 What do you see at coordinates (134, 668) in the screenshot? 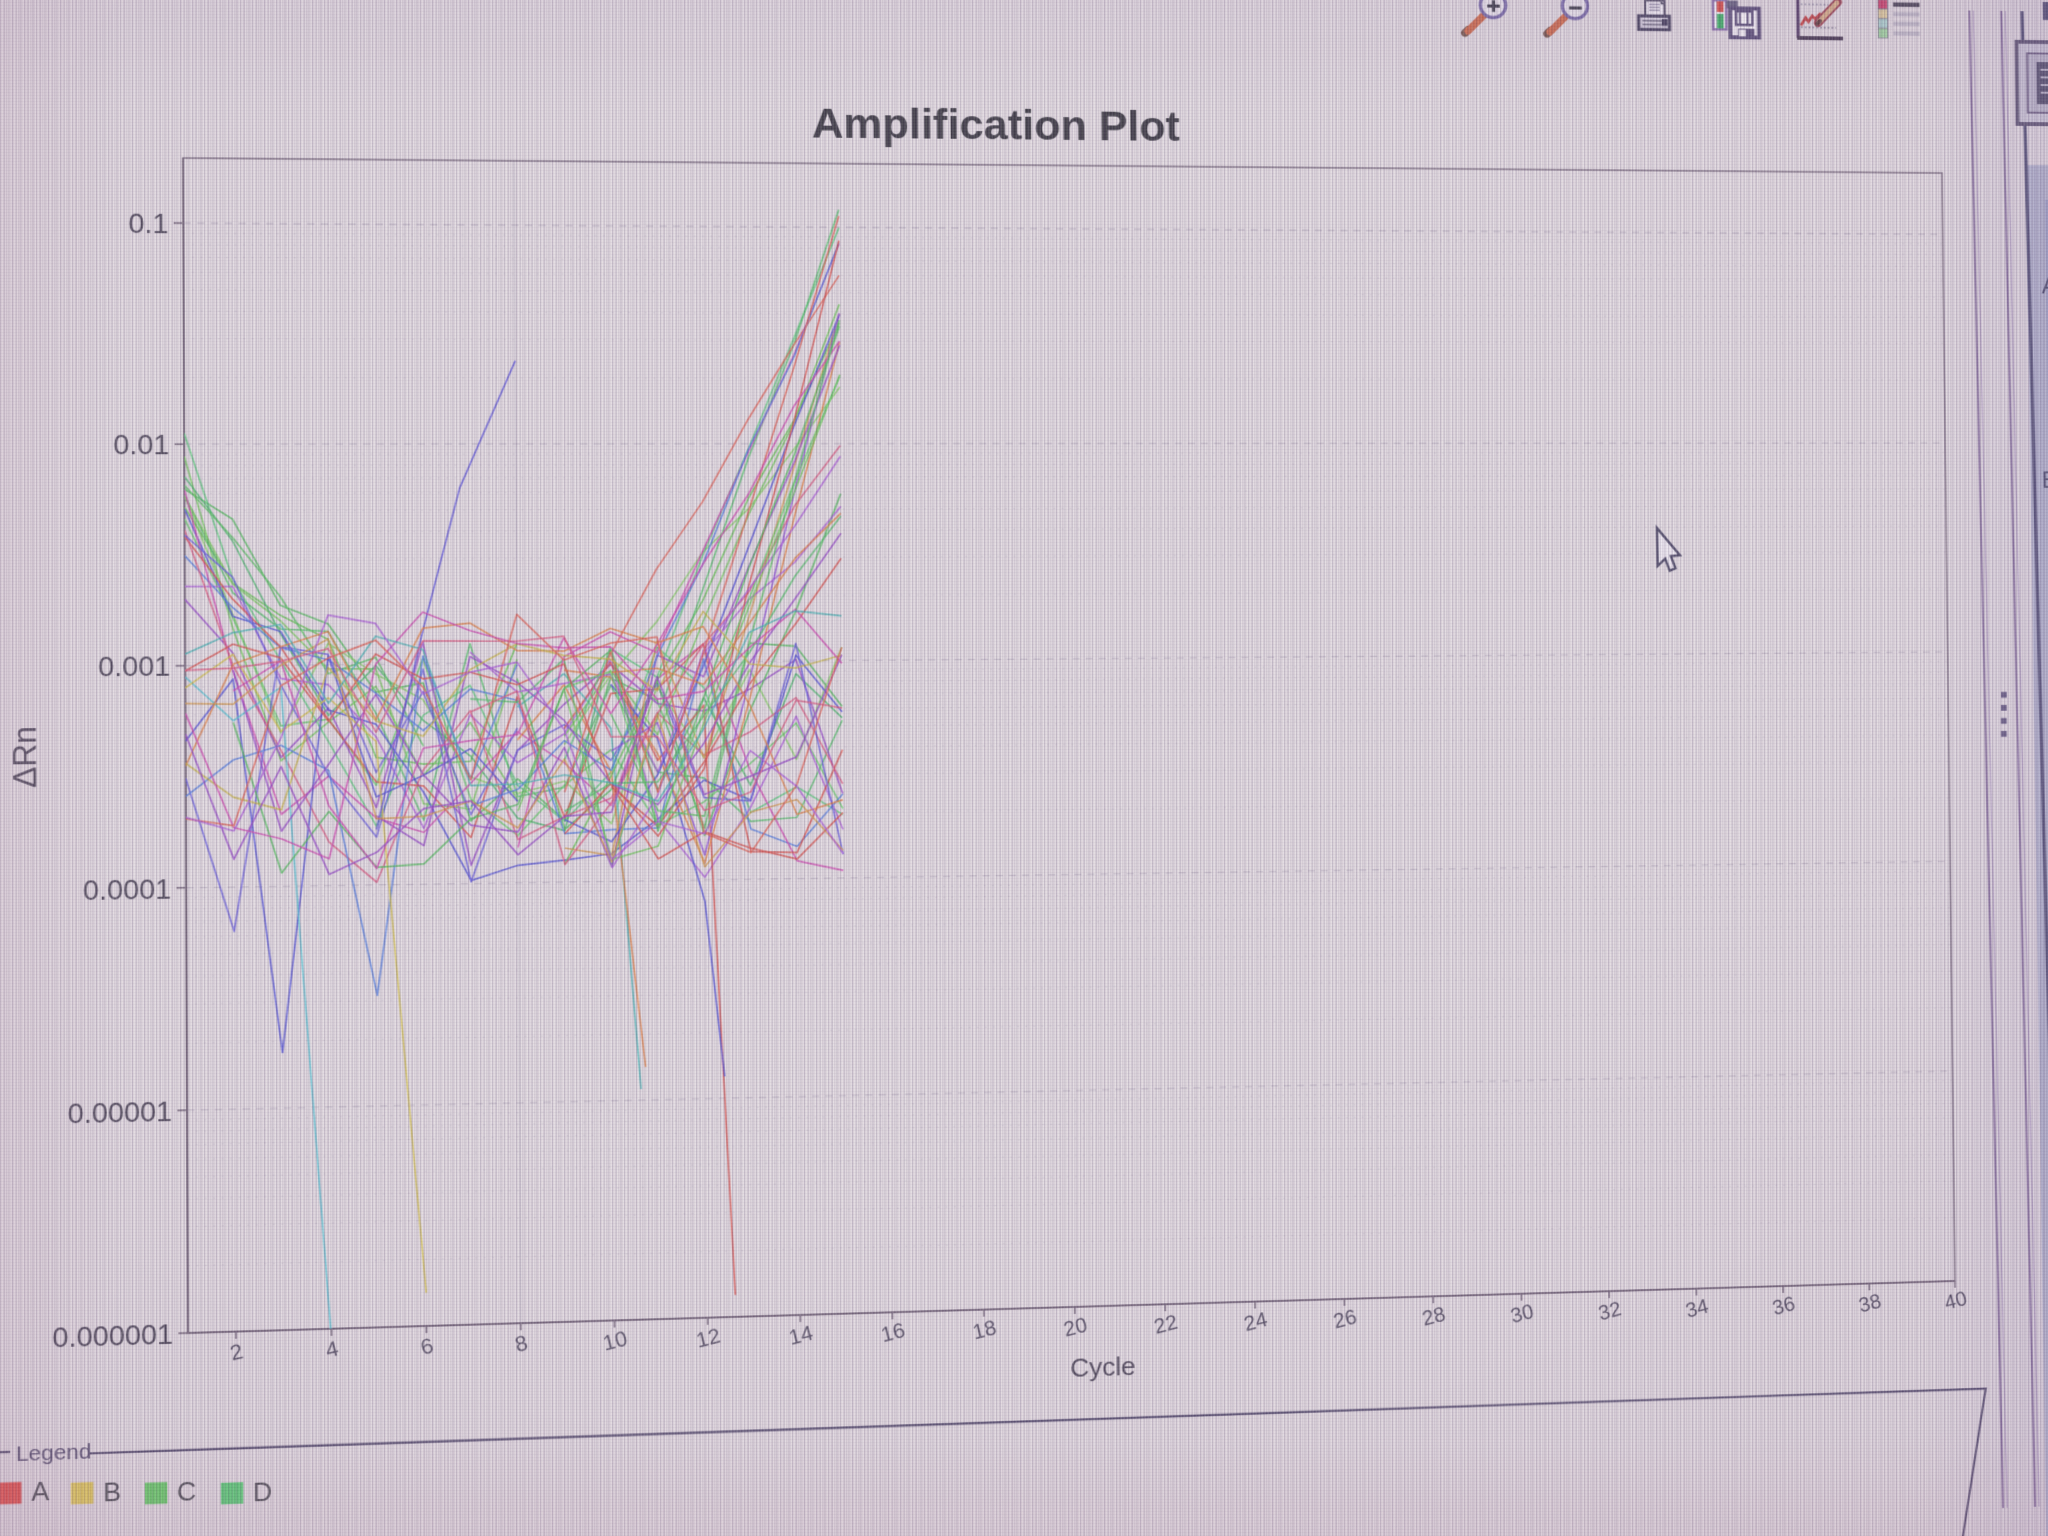
I see `svg-text: 0.001` at bounding box center [134, 668].